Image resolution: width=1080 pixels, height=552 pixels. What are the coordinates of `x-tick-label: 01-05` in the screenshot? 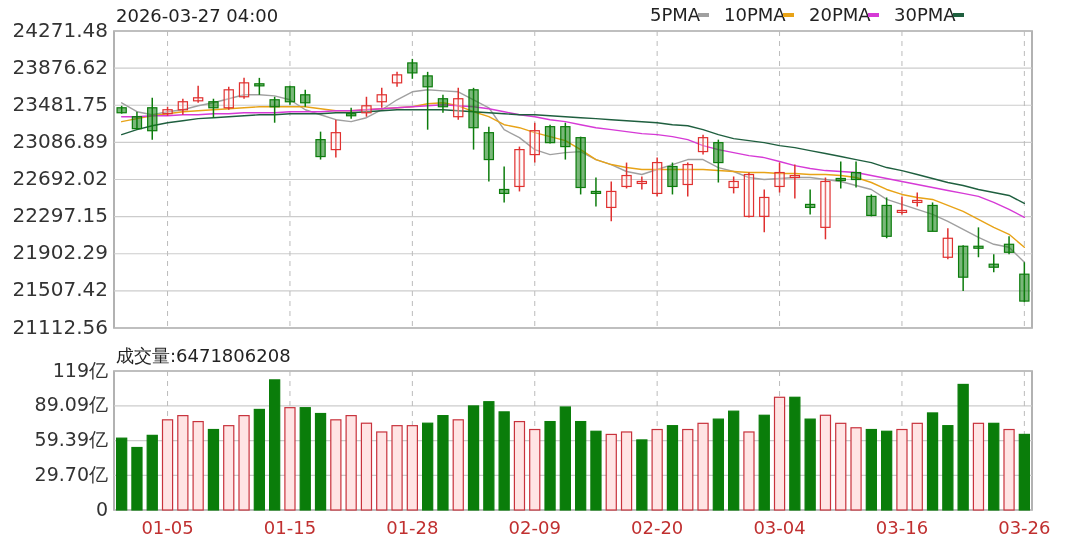 It's located at (167, 527).